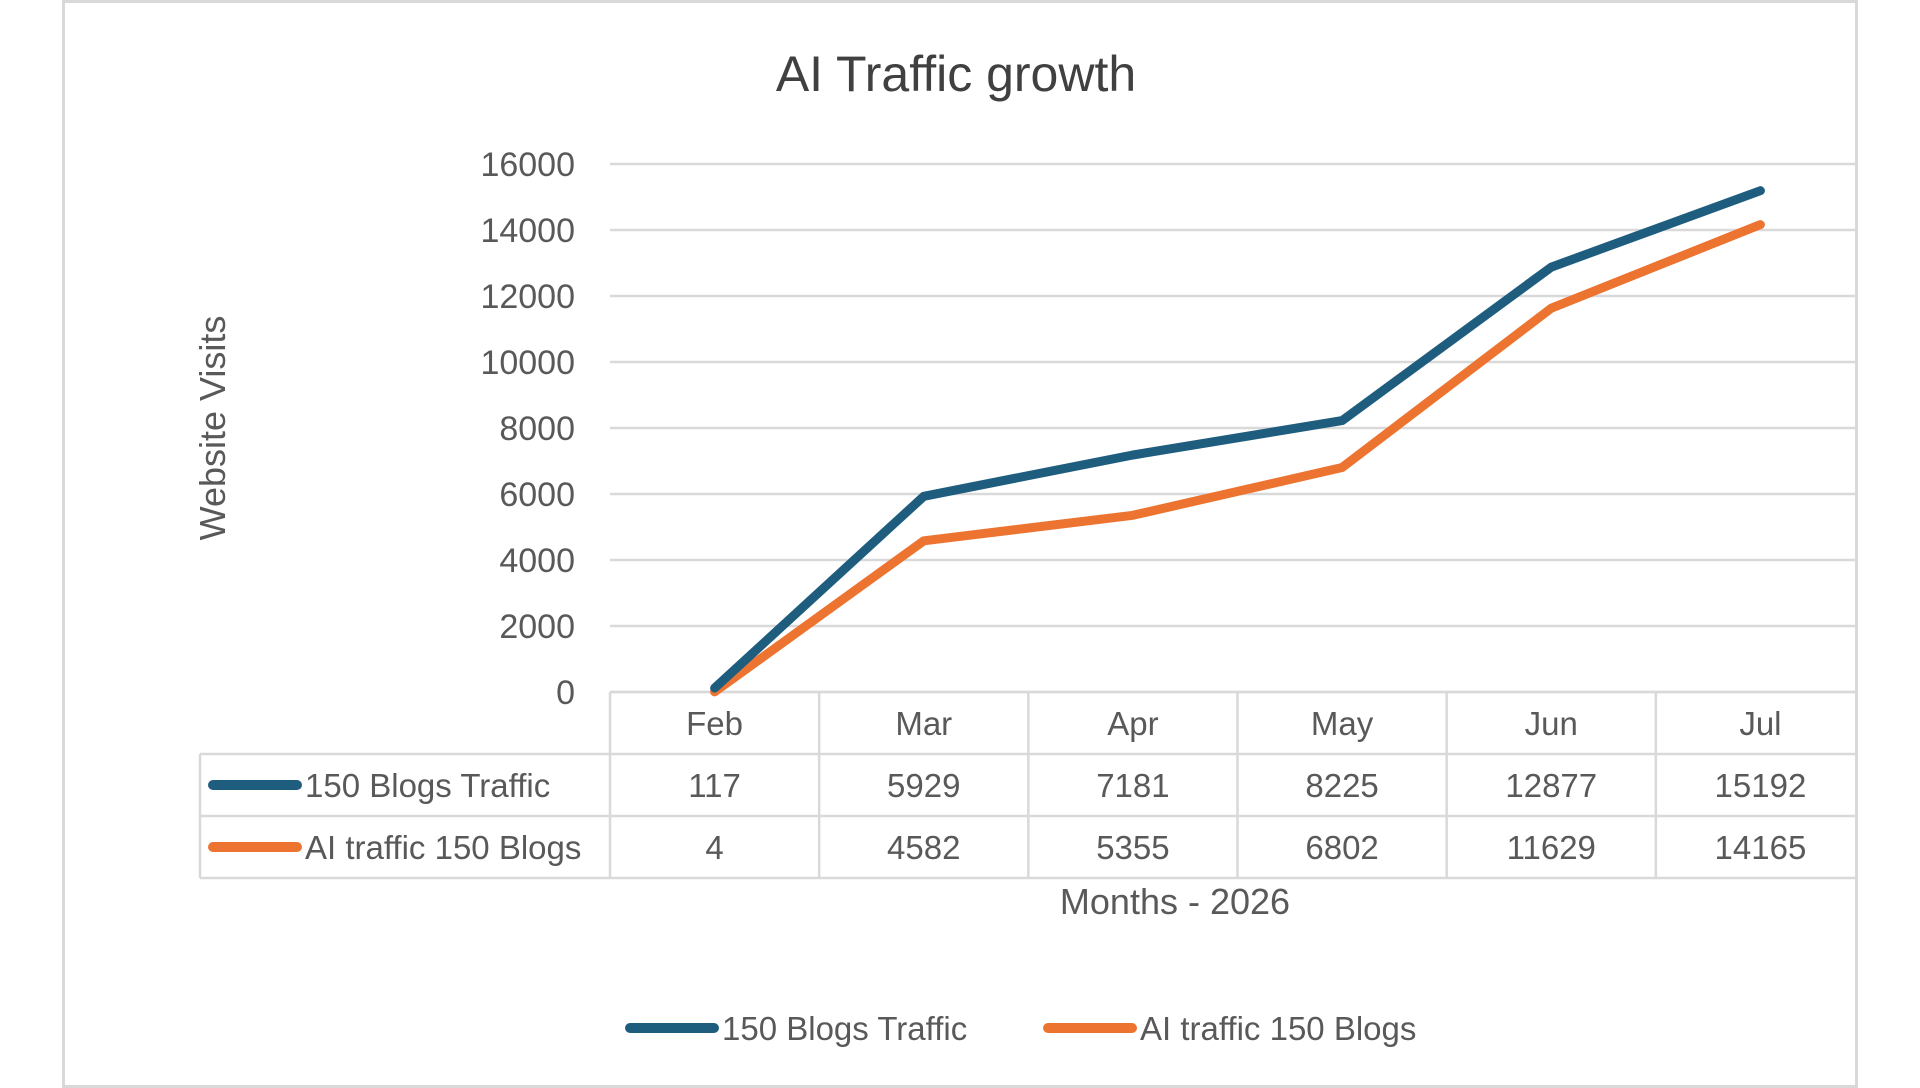  I want to click on x-tick-label: Jun, so click(1551, 723).